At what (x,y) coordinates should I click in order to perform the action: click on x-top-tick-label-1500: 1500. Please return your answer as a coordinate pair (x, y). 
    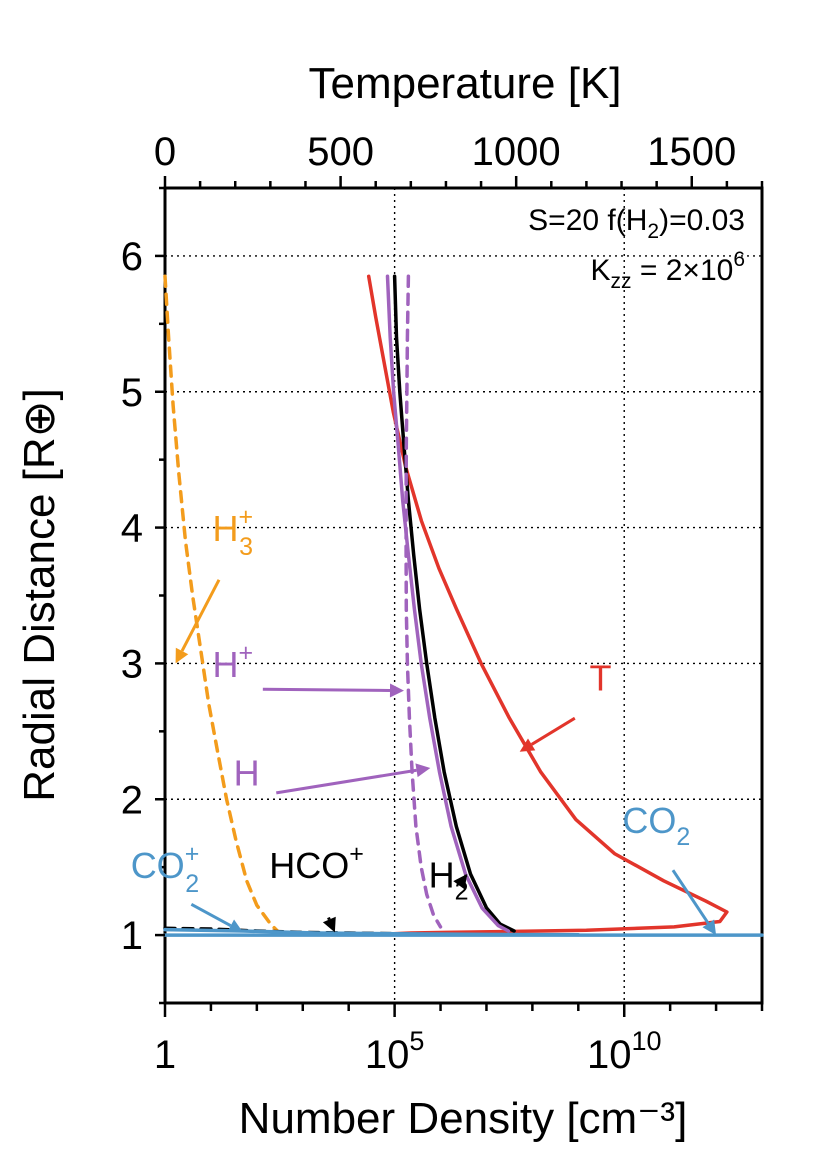
    Looking at the image, I should click on (691, 152).